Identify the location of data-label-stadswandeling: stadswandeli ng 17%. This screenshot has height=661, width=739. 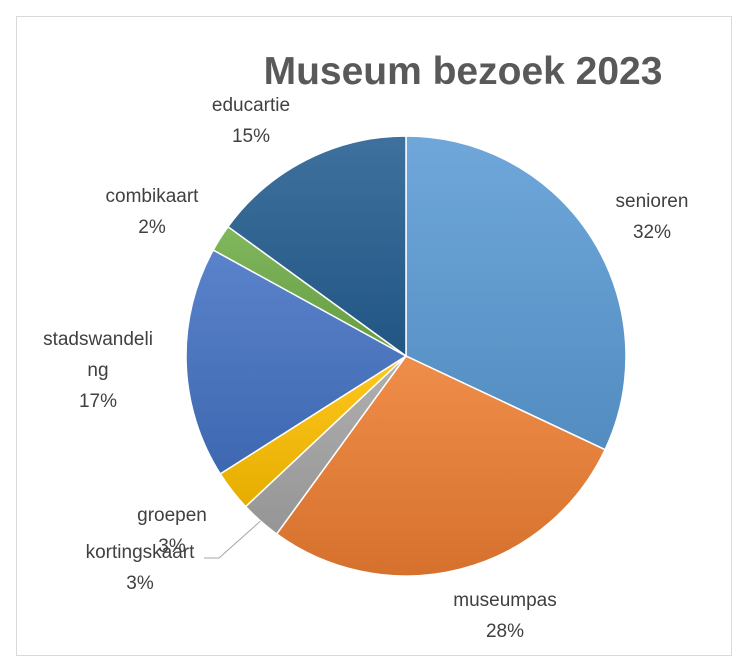
(98, 370).